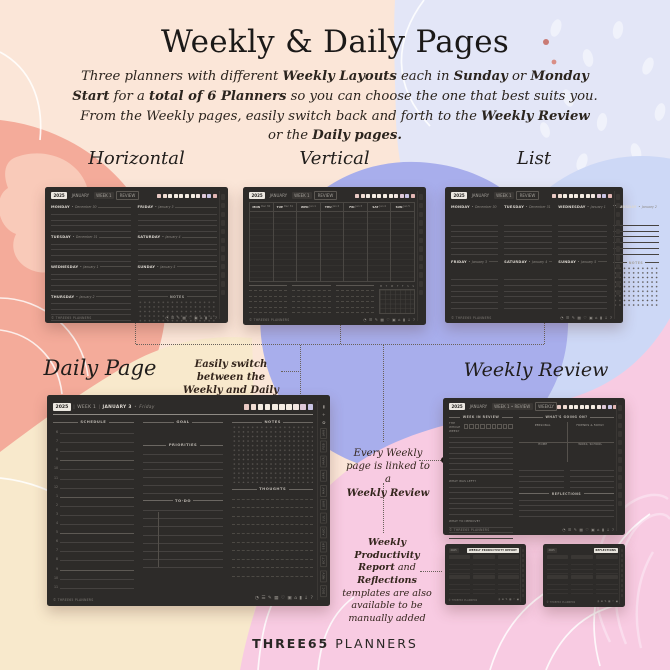 The height and width of the screenshot is (670, 670). Describe the element at coordinates (332, 242) in the screenshot. I see `day-column: THU Jan 2` at that location.